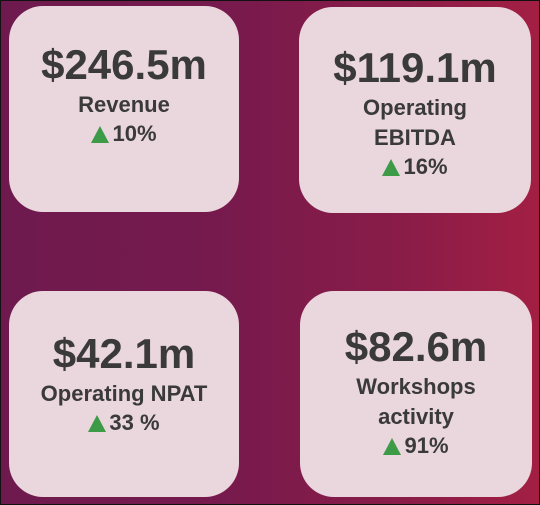 Image resolution: width=540 pixels, height=505 pixels. I want to click on kpi-label-line: Operating, so click(415, 107).